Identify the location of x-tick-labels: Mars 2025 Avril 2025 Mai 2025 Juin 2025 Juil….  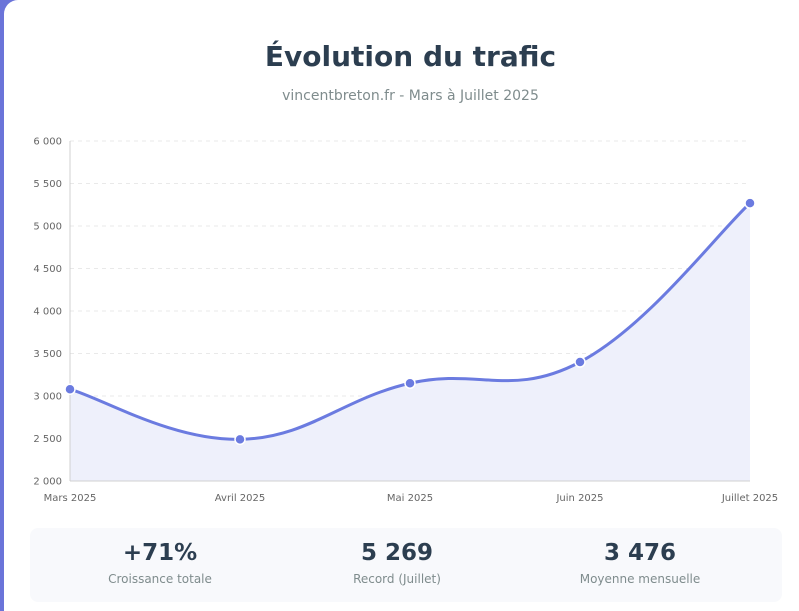
(411, 498).